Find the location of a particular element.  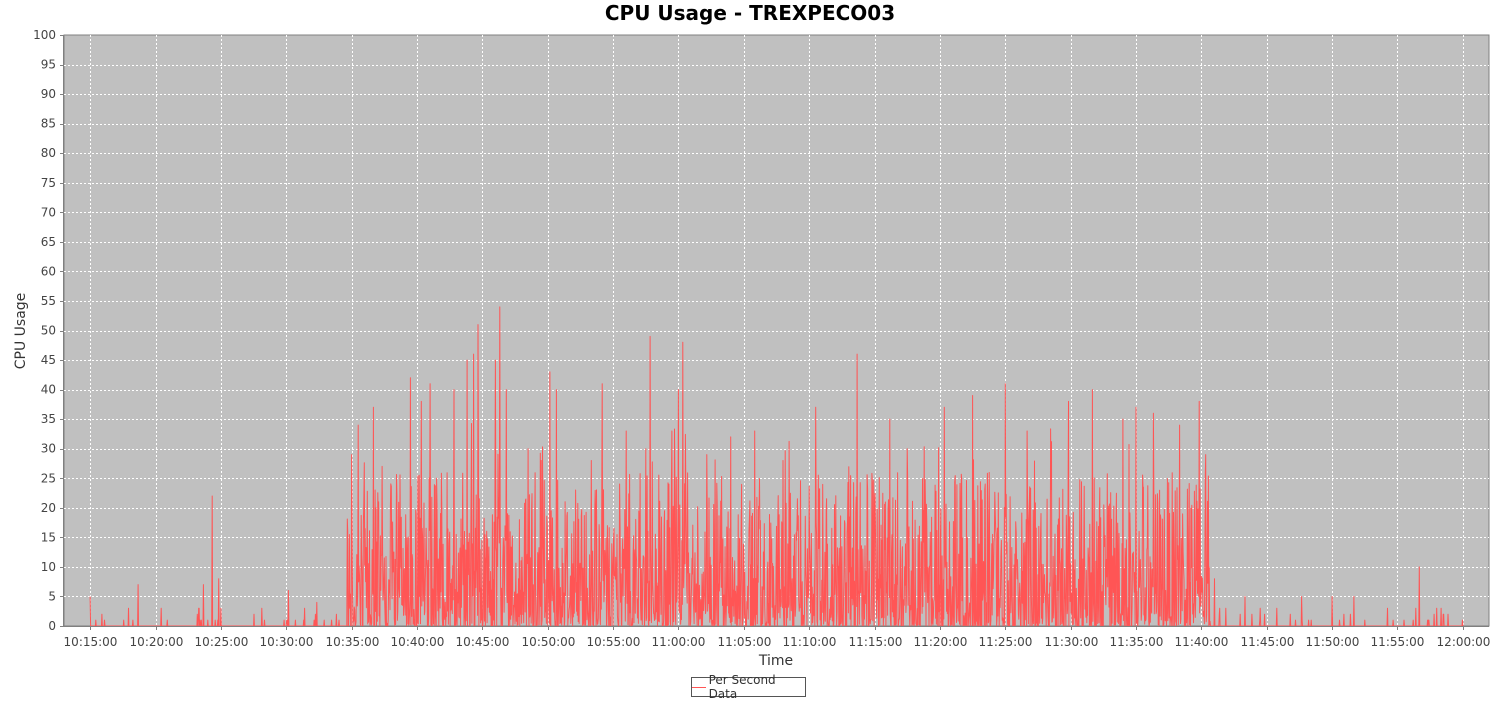

y-tick-label: 20 is located at coordinates (48, 508).